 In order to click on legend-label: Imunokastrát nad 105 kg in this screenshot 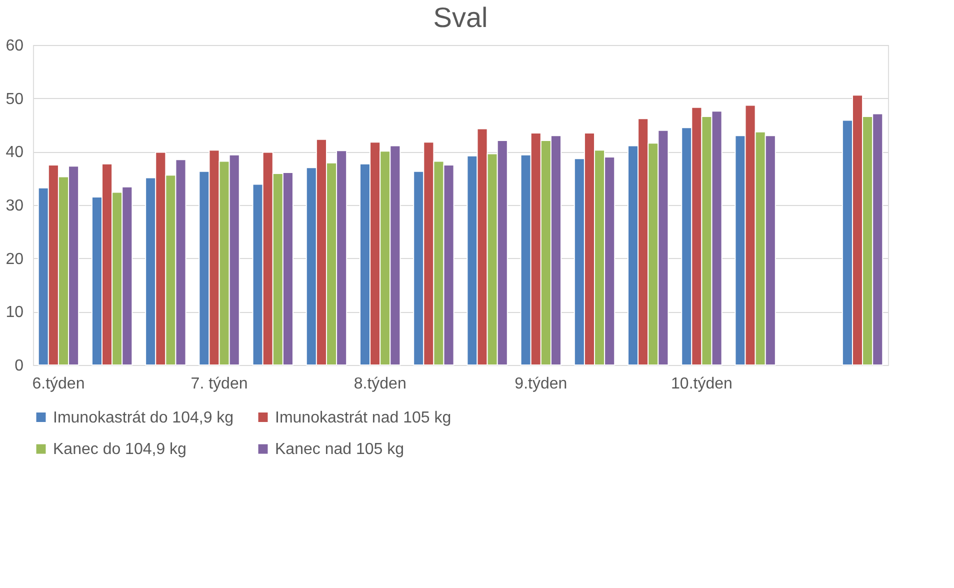, I will do `click(363, 417)`.